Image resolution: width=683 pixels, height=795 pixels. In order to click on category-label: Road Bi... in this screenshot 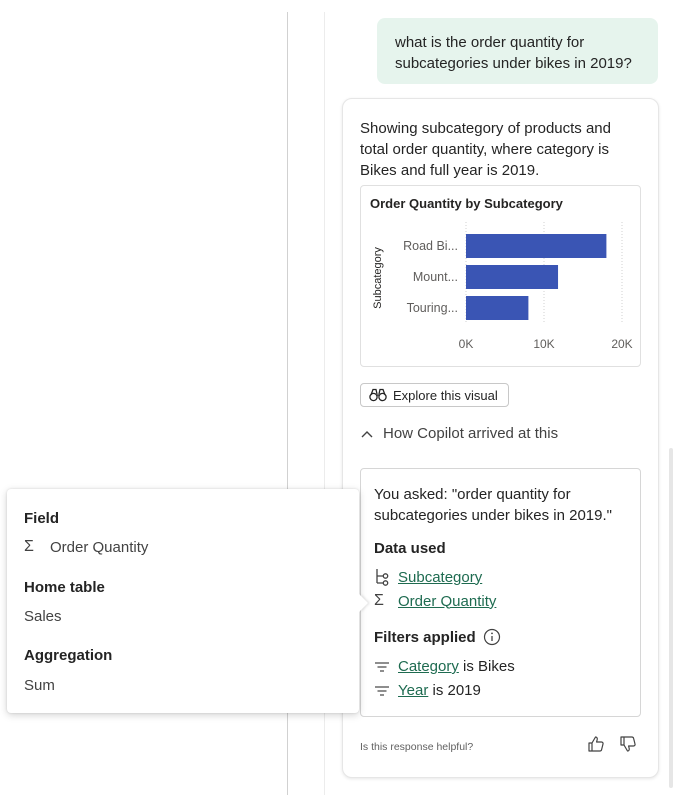, I will do `click(430, 246)`.